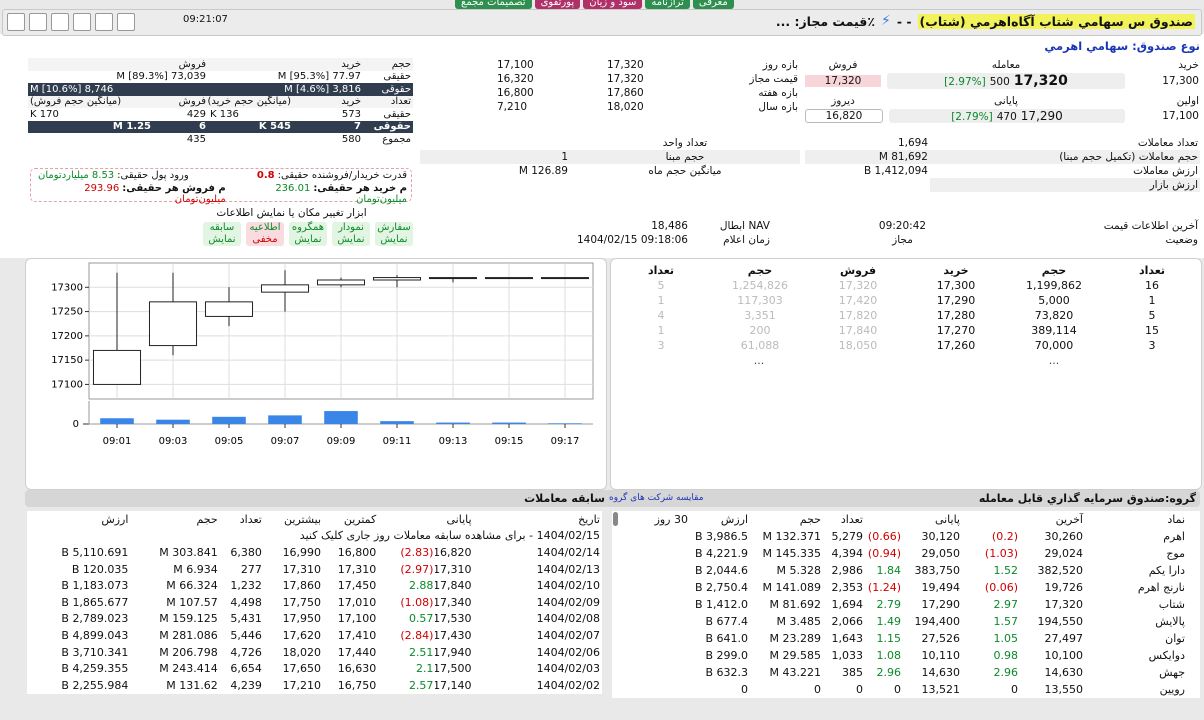  Describe the element at coordinates (1180, 80) in the screenshot. I see `buy-price: 17,300` at that location.